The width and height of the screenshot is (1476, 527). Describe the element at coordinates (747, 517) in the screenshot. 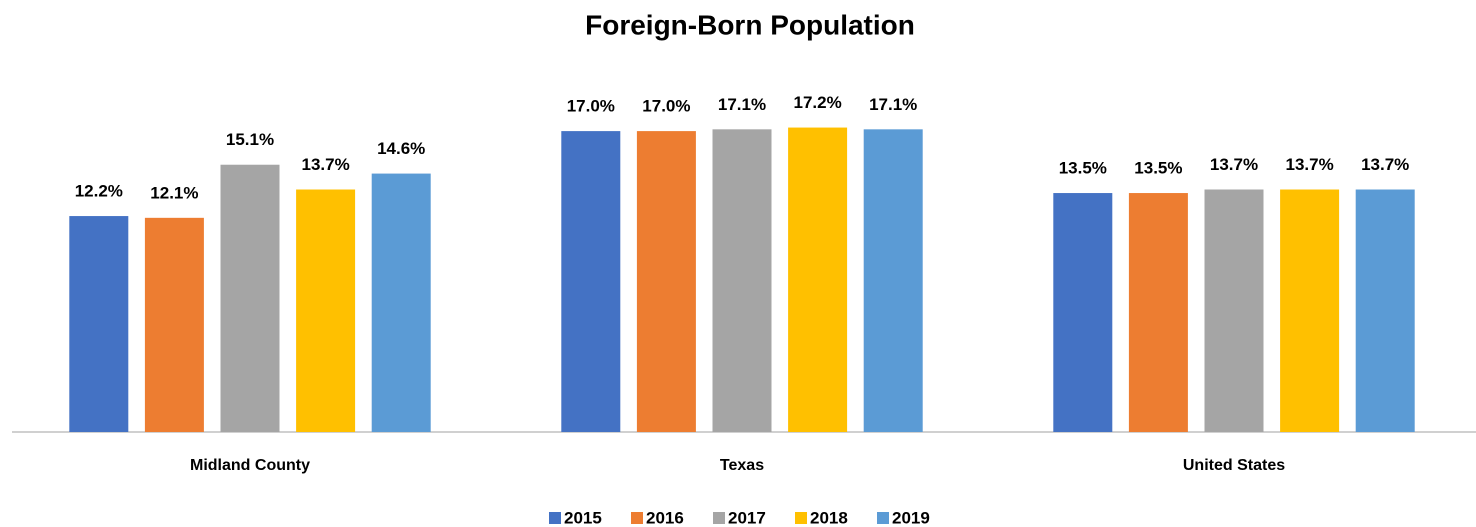

I see `legend-label: 2017` at that location.